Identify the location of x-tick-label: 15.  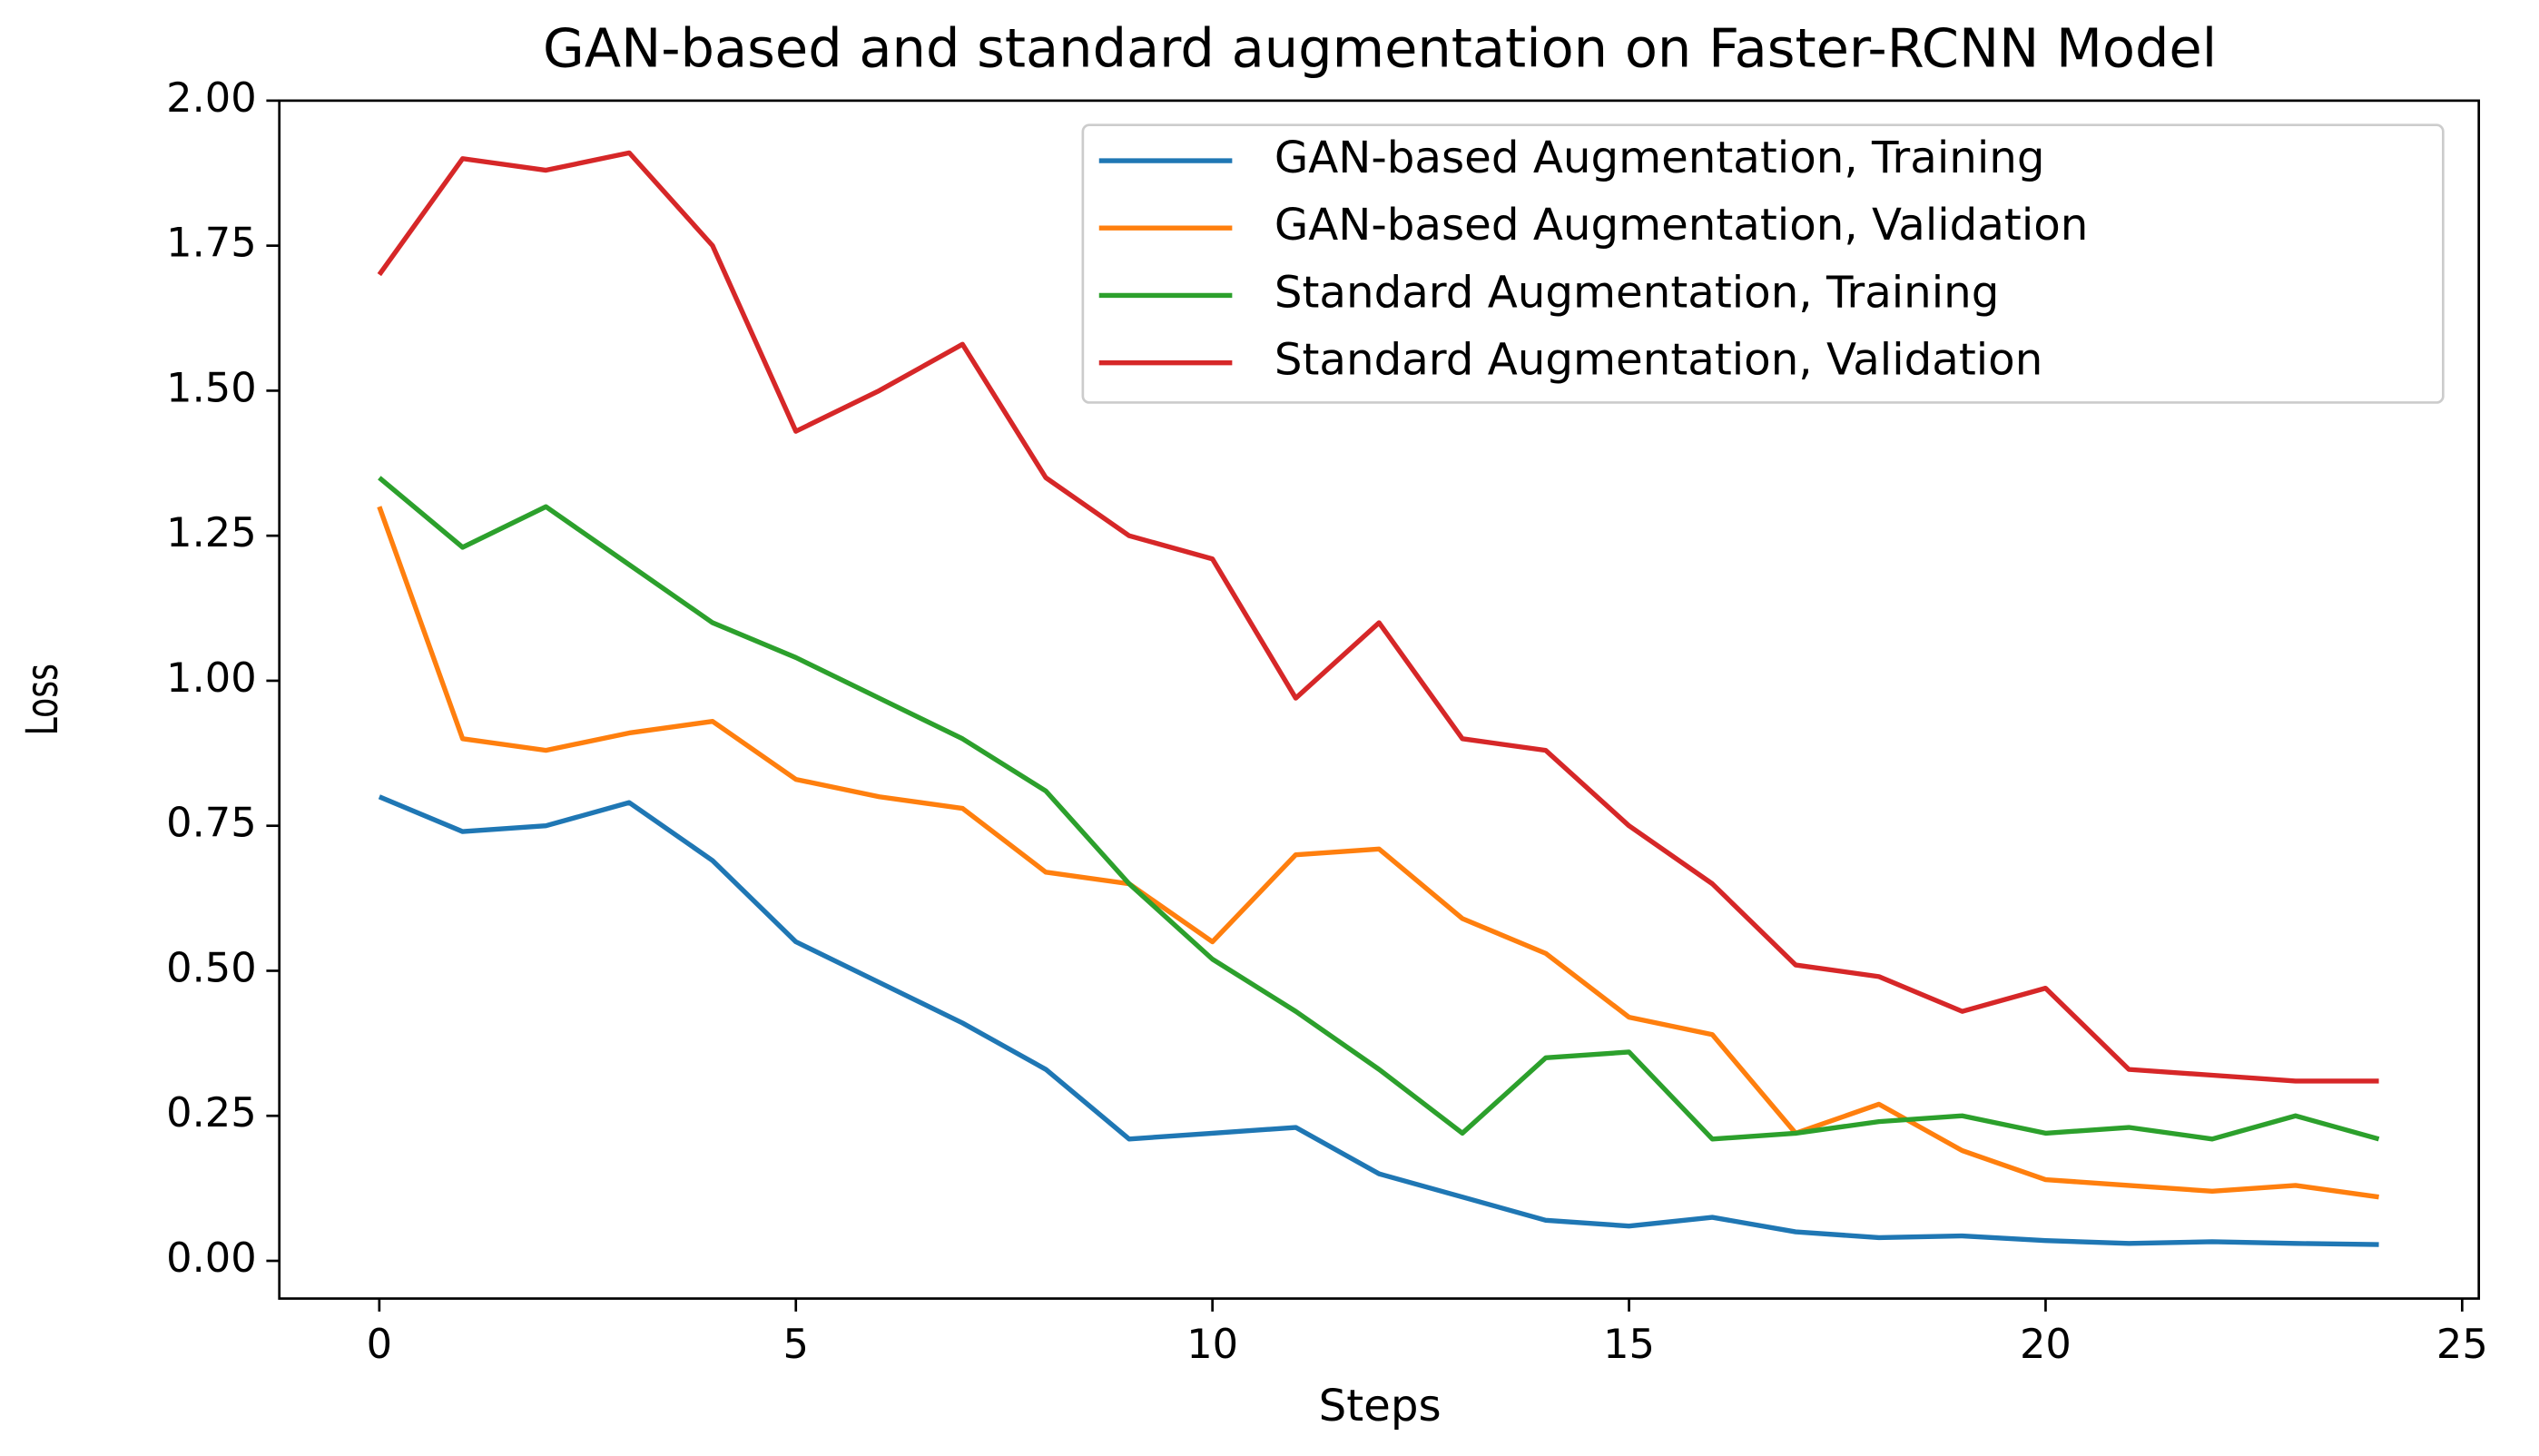
(1629, 1344).